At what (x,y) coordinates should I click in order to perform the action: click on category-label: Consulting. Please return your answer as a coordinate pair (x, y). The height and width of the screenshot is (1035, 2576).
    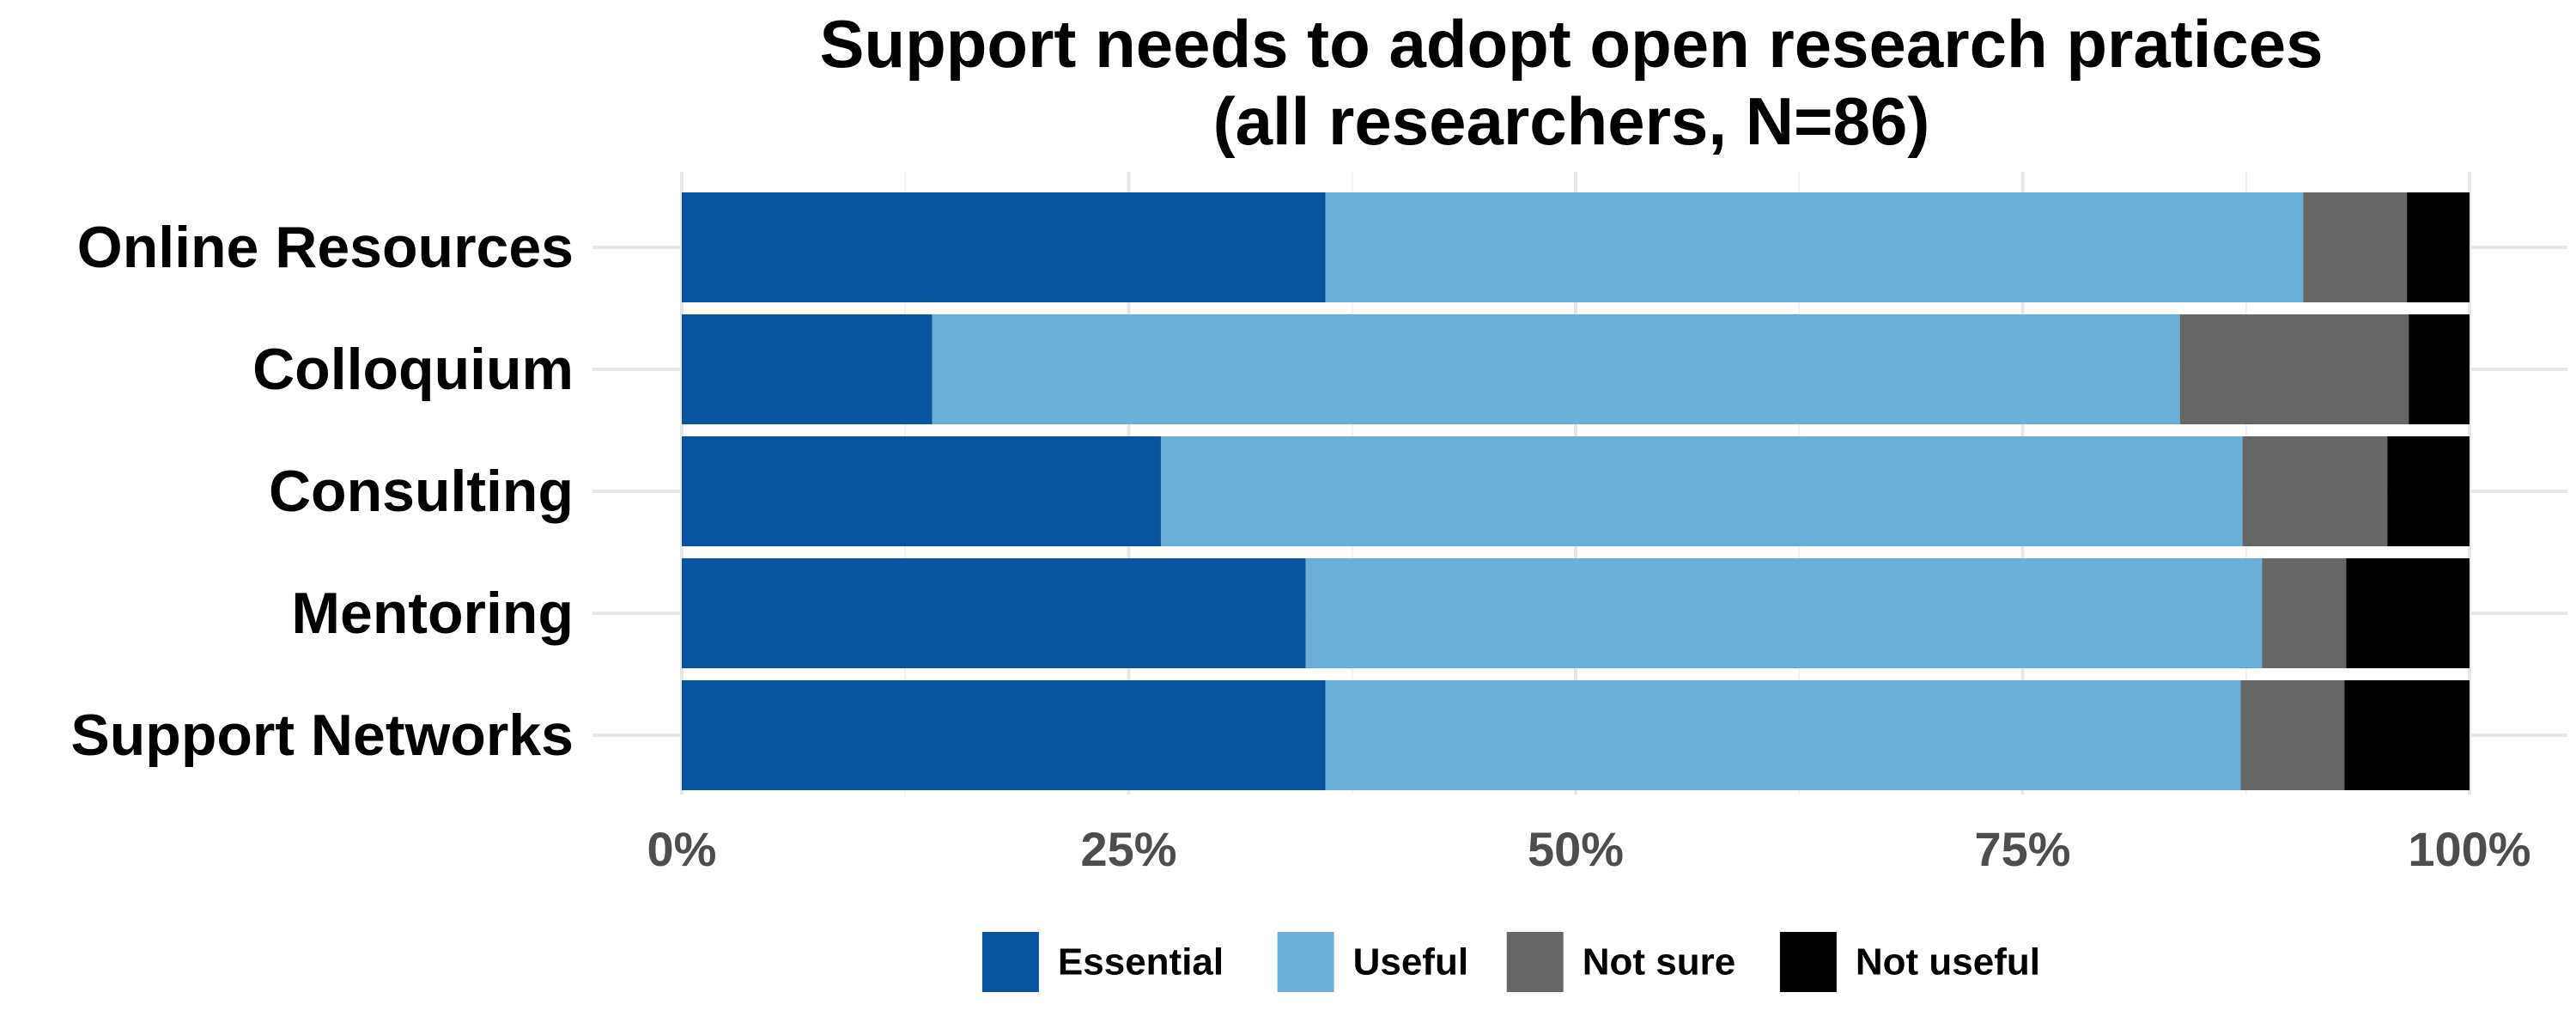
    Looking at the image, I should click on (421, 491).